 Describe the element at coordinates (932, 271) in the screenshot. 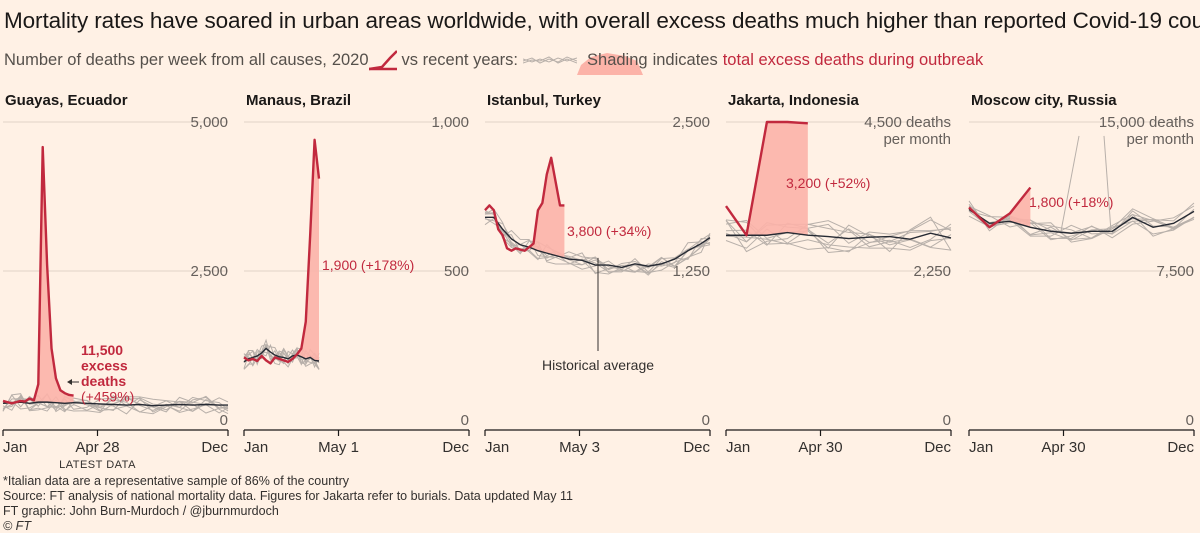

I see `y-tick-label: 2,250` at that location.